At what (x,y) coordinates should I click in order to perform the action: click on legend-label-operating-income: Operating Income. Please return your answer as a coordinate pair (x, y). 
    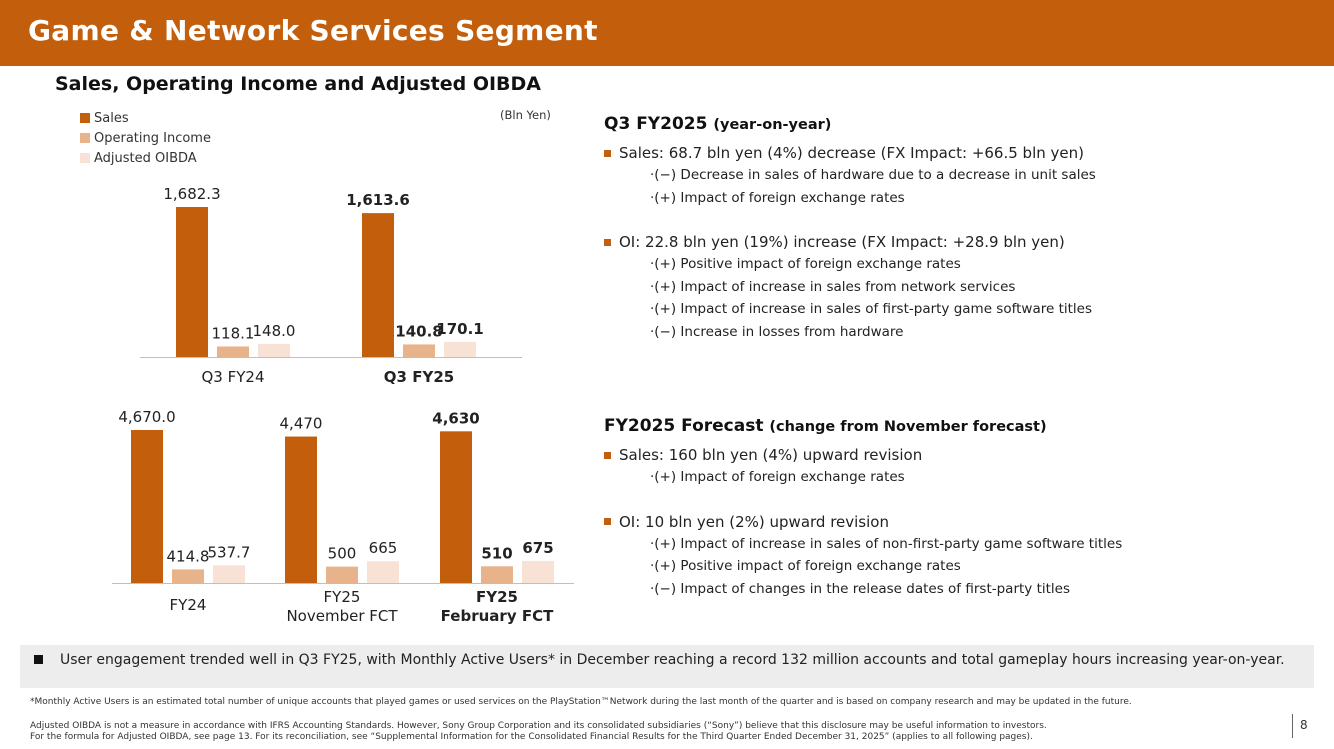
    Looking at the image, I should click on (152, 138).